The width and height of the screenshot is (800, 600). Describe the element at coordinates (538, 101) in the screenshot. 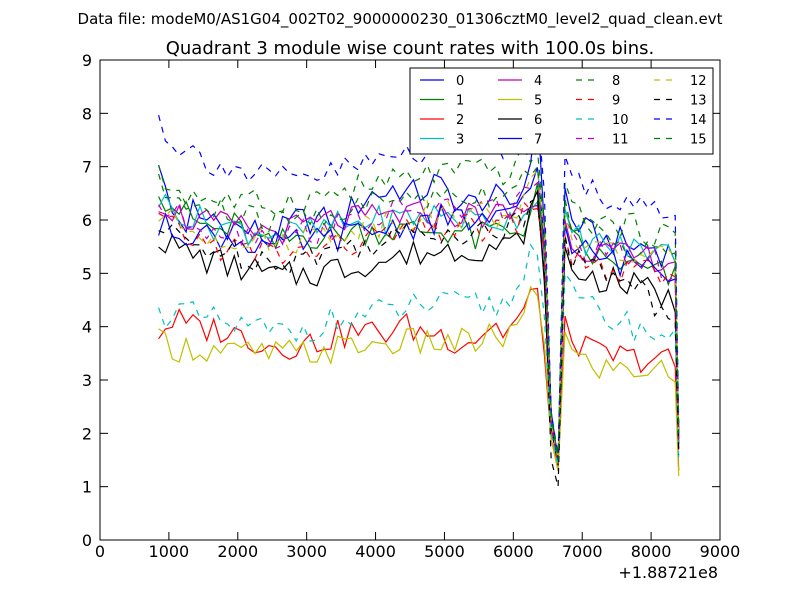

I see `legend-label-5: 5` at that location.